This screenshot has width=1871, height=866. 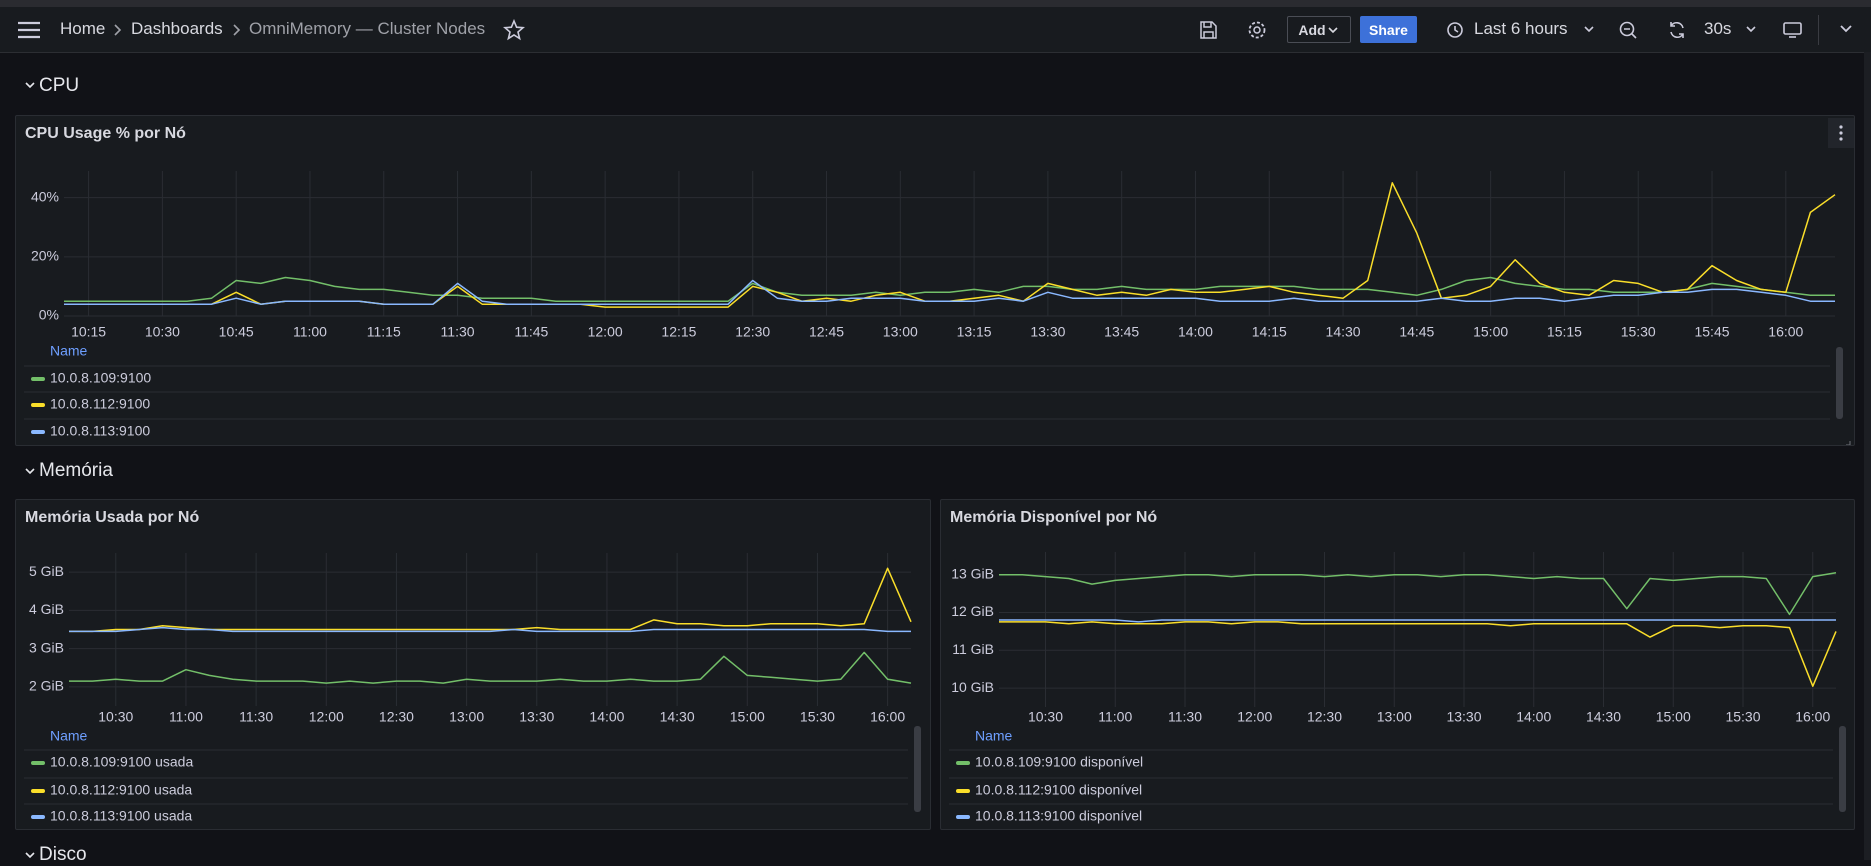 What do you see at coordinates (1053, 517) in the screenshot?
I see `panel-title: Memória Disponível por Nó` at bounding box center [1053, 517].